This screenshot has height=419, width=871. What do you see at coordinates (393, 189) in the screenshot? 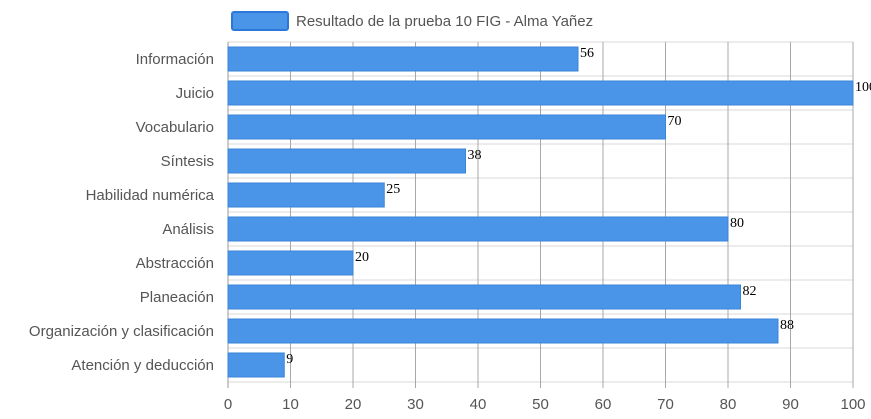
I see `data-label: 25` at bounding box center [393, 189].